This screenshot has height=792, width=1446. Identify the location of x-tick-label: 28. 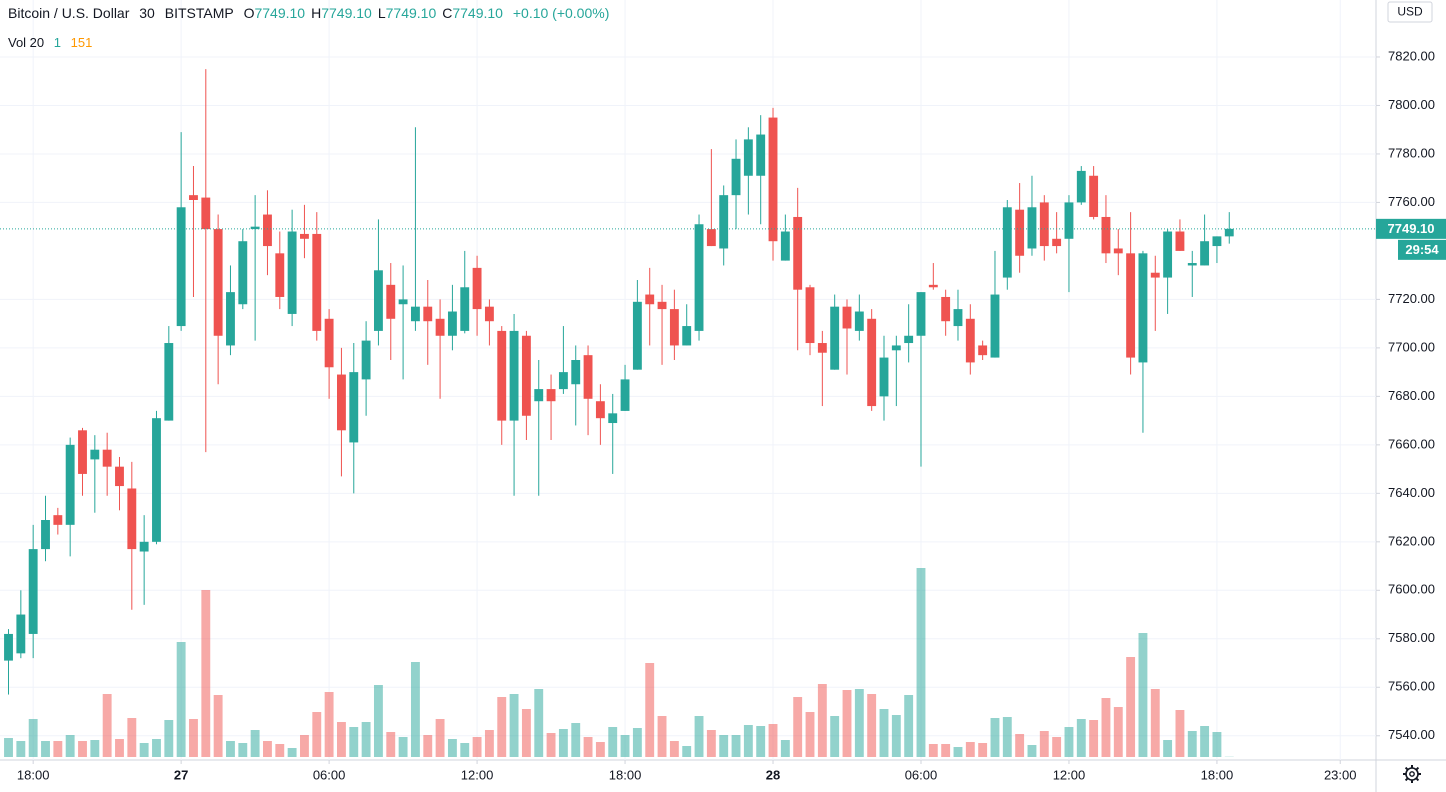
(773, 774).